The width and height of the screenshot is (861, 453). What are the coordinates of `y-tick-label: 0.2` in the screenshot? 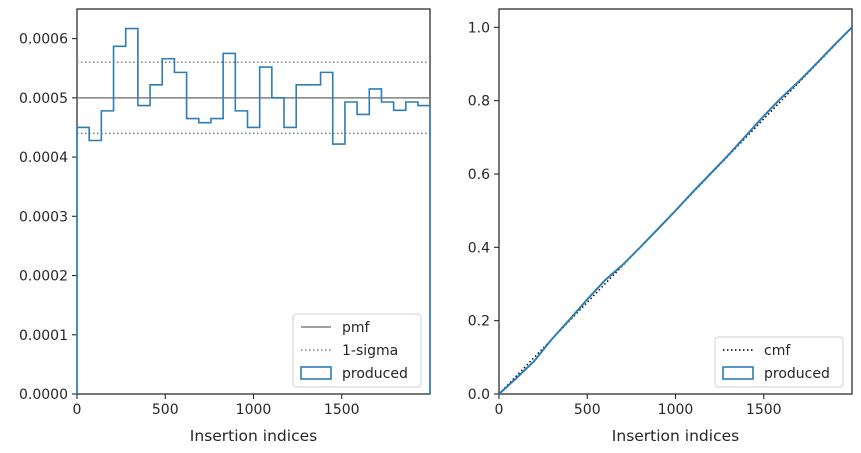 It's located at (479, 322).